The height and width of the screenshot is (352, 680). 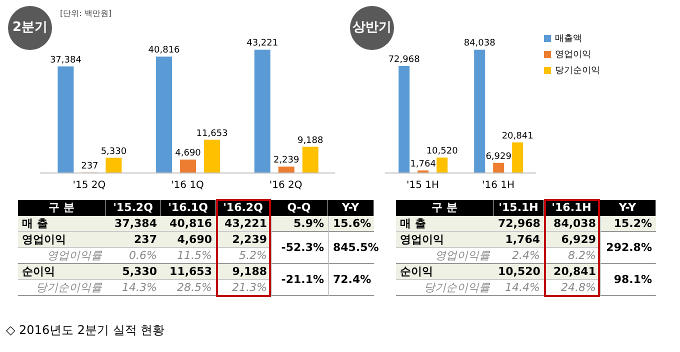 What do you see at coordinates (518, 136) in the screenshot?
I see `data-label: 20,841` at bounding box center [518, 136].